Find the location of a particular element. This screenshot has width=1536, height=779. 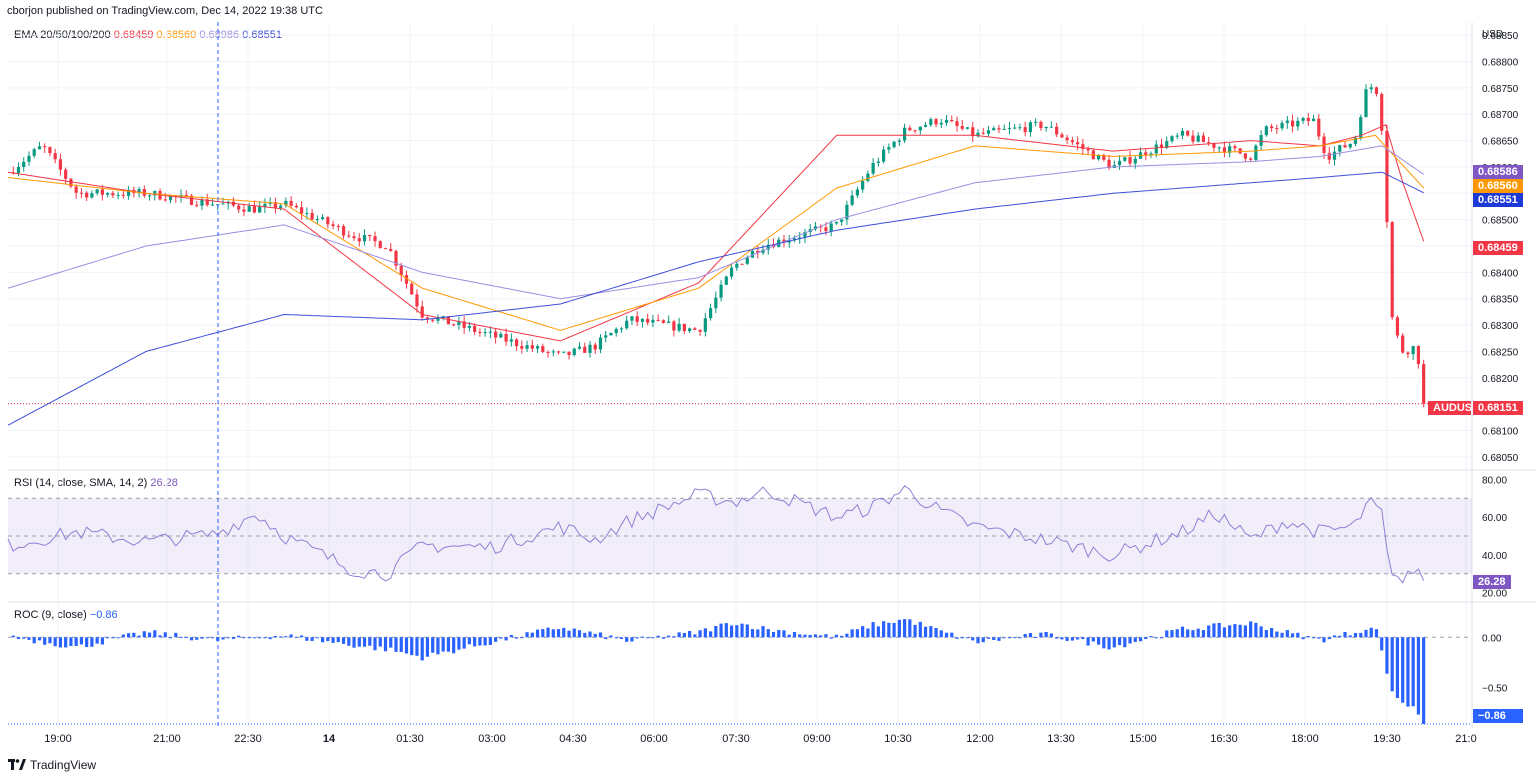

roc-legend: ROC (9, close) −0.86 is located at coordinates (66, 615).